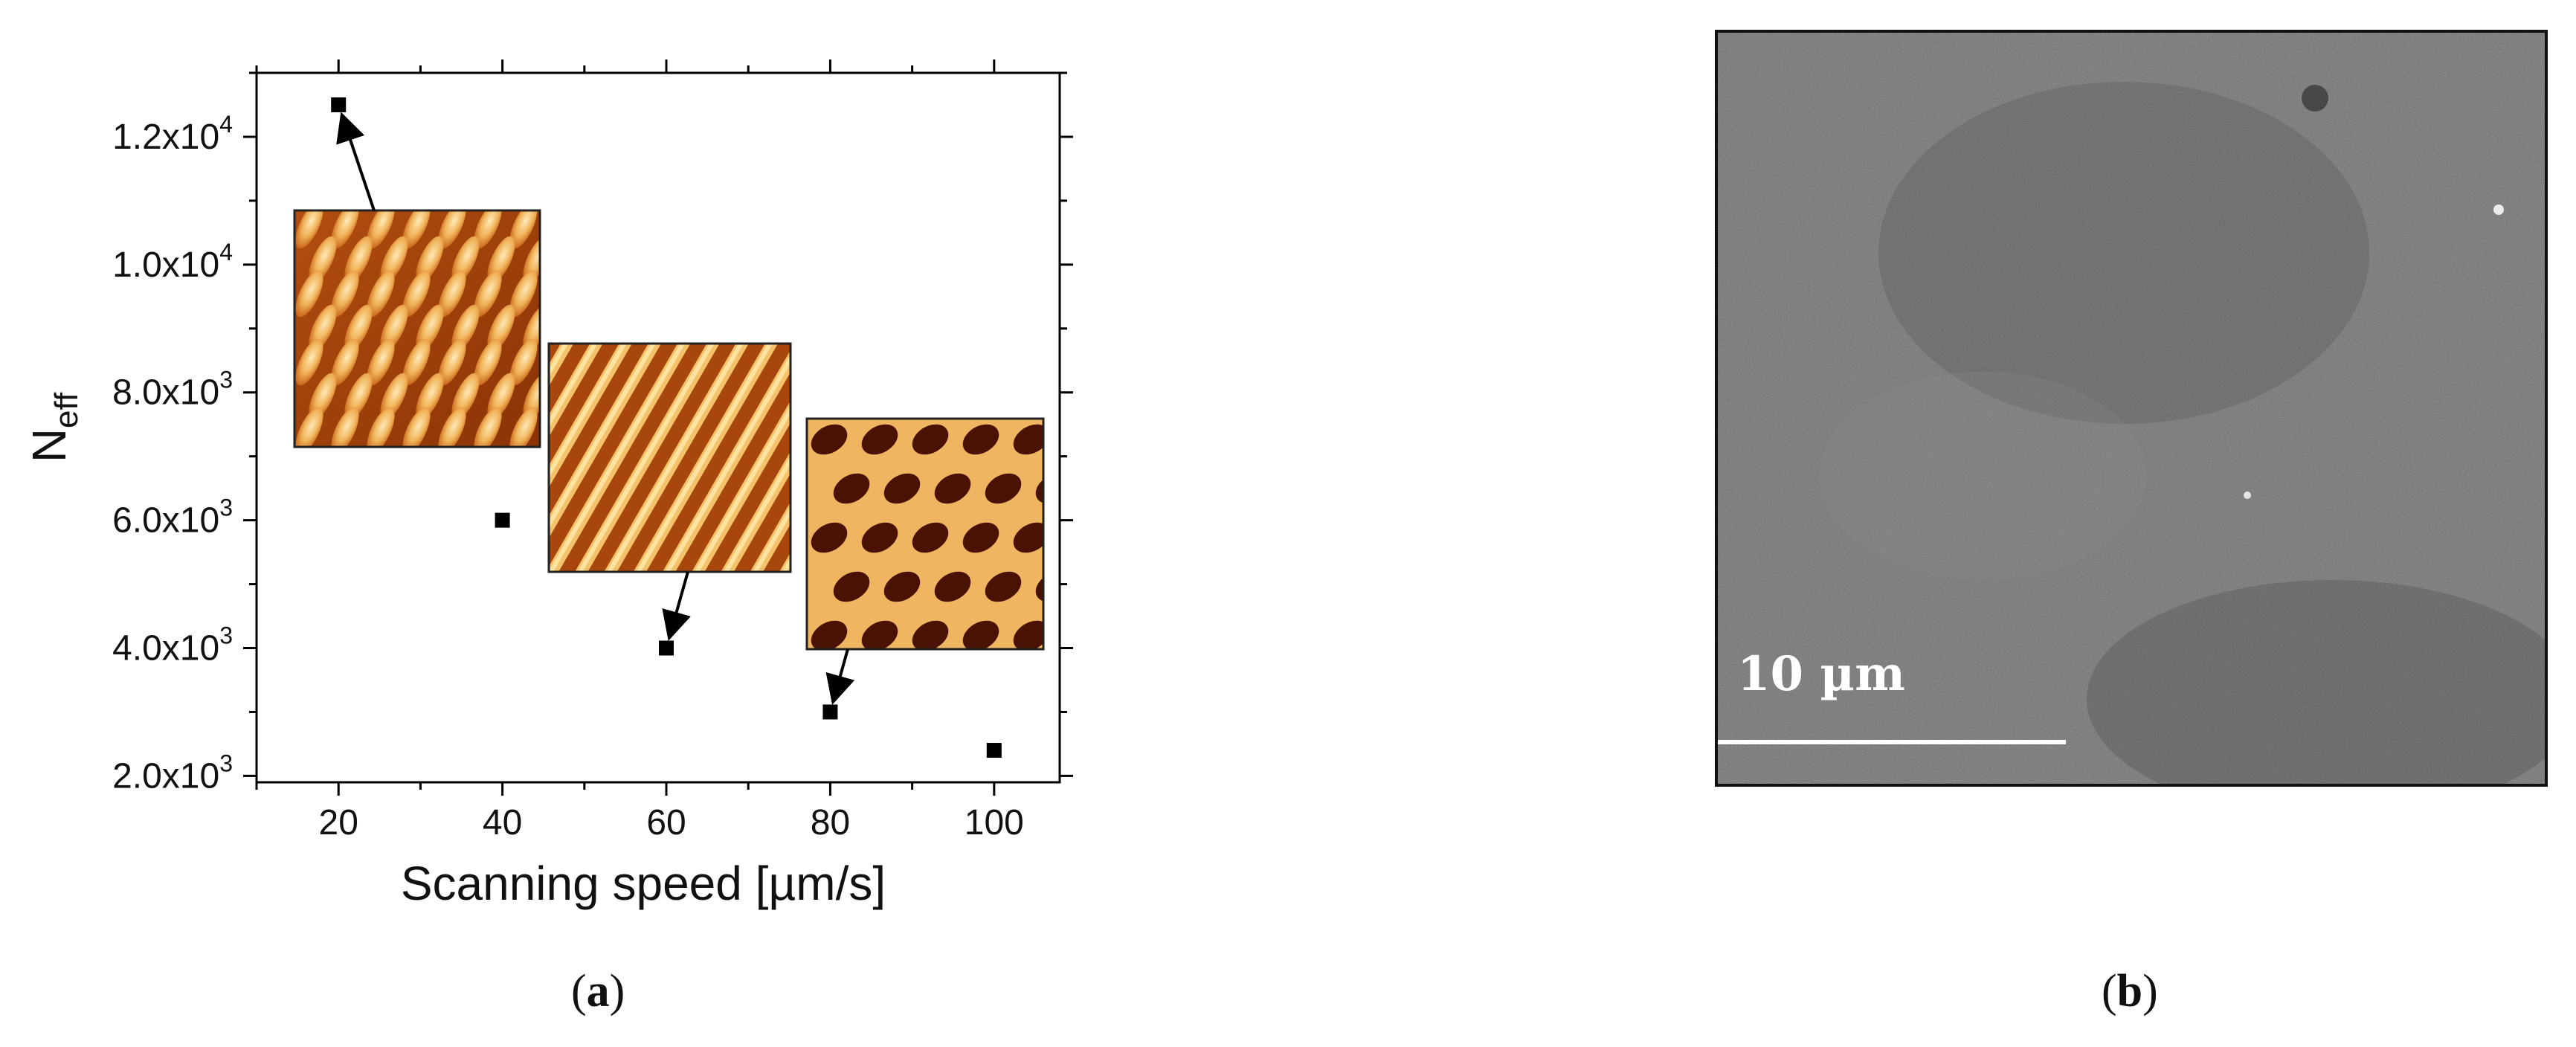 This screenshot has width=2576, height=1047. What do you see at coordinates (598, 991) in the screenshot?
I see `panel-label-a: (a)` at bounding box center [598, 991].